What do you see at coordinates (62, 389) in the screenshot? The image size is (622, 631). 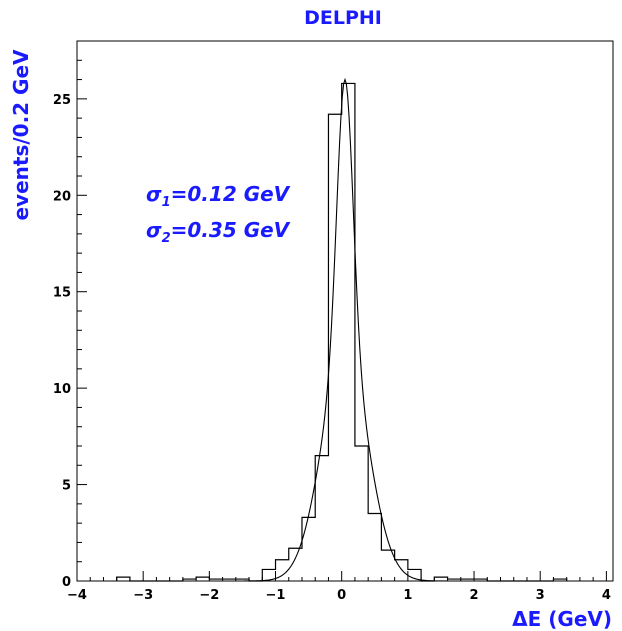 I see `y-tick-label: 10` at bounding box center [62, 389].